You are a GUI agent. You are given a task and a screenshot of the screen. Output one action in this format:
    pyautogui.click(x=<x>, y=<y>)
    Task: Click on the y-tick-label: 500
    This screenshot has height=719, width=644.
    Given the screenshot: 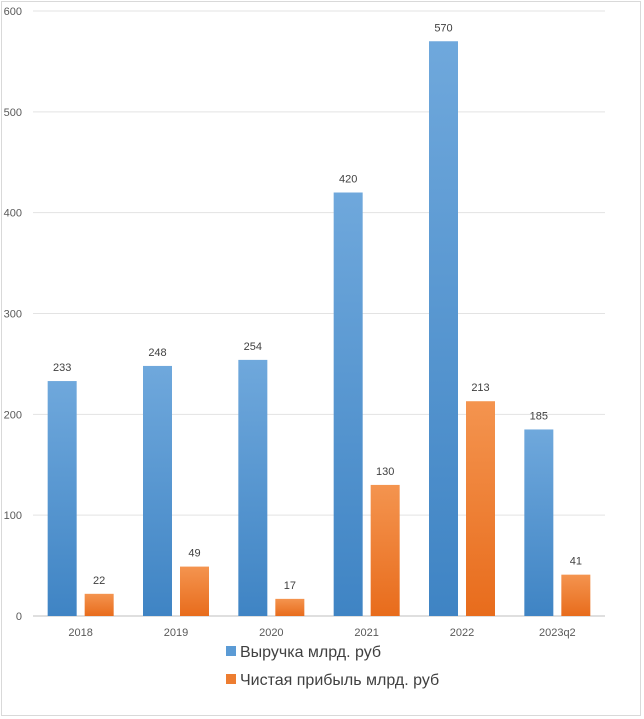 What is the action you would take?
    pyautogui.click(x=13, y=113)
    